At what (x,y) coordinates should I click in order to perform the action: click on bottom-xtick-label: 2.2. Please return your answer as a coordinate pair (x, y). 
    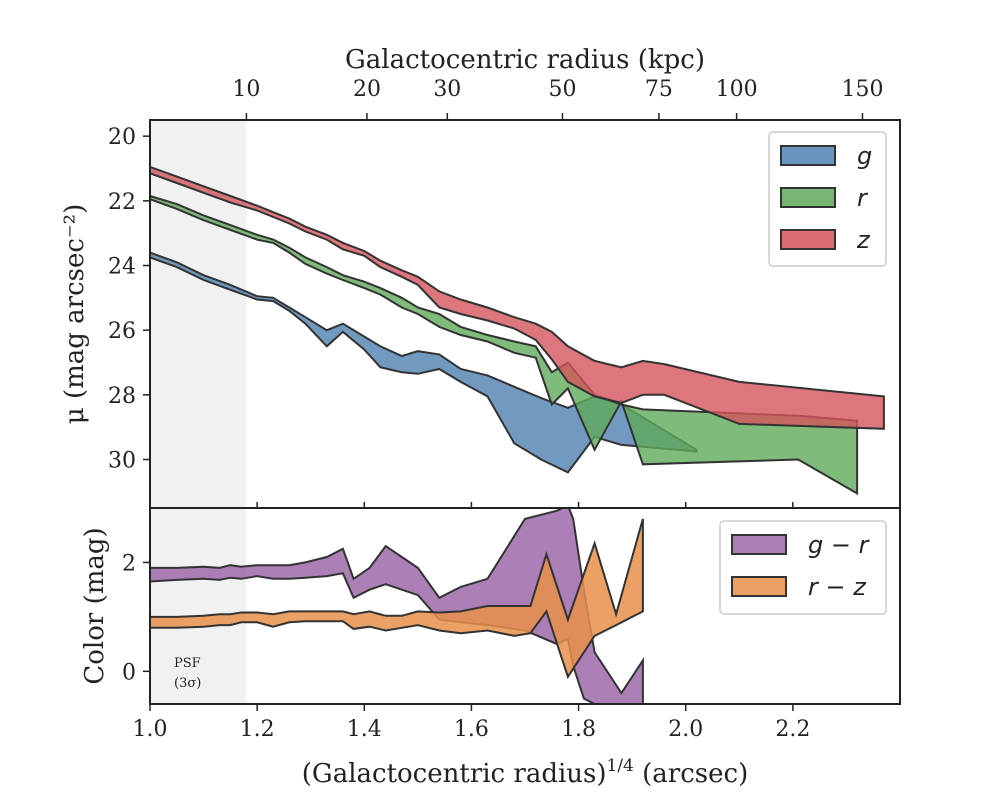
    Looking at the image, I should click on (792, 729).